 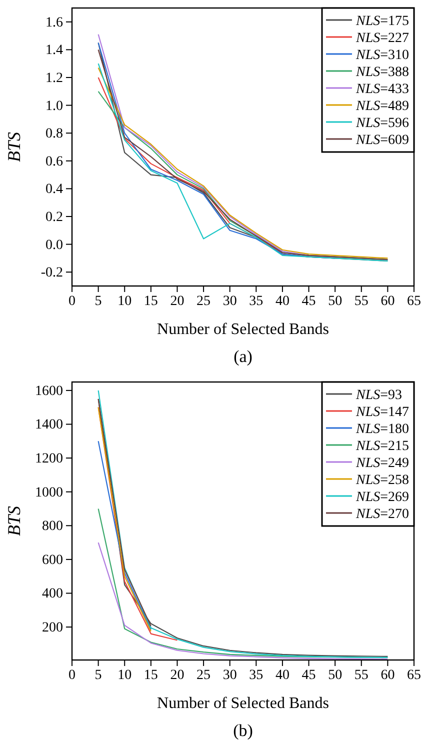 What do you see at coordinates (54, 78) in the screenshot?
I see `y-tick-label: 1.2` at bounding box center [54, 78].